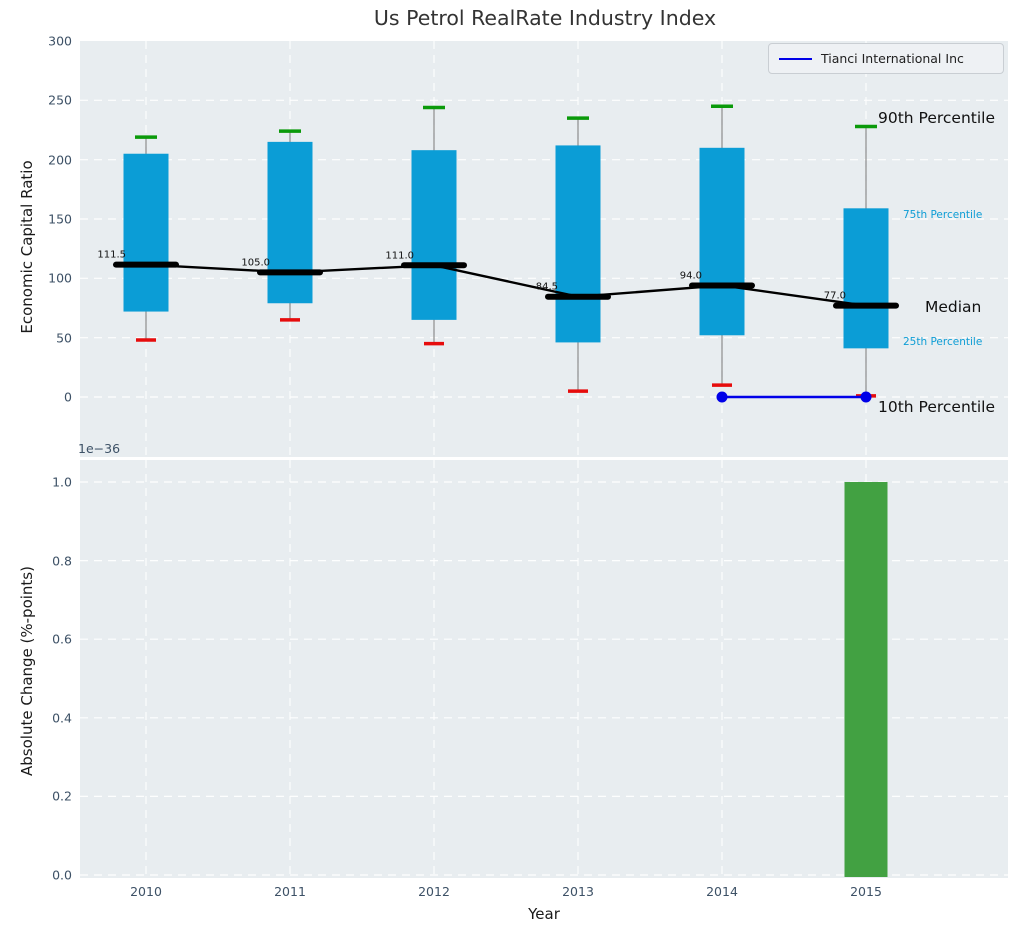 Image resolution: width=1016 pixels, height=942 pixels. Describe the element at coordinates (60, 278) in the screenshot. I see `top-y-tick-label: 100` at that location.